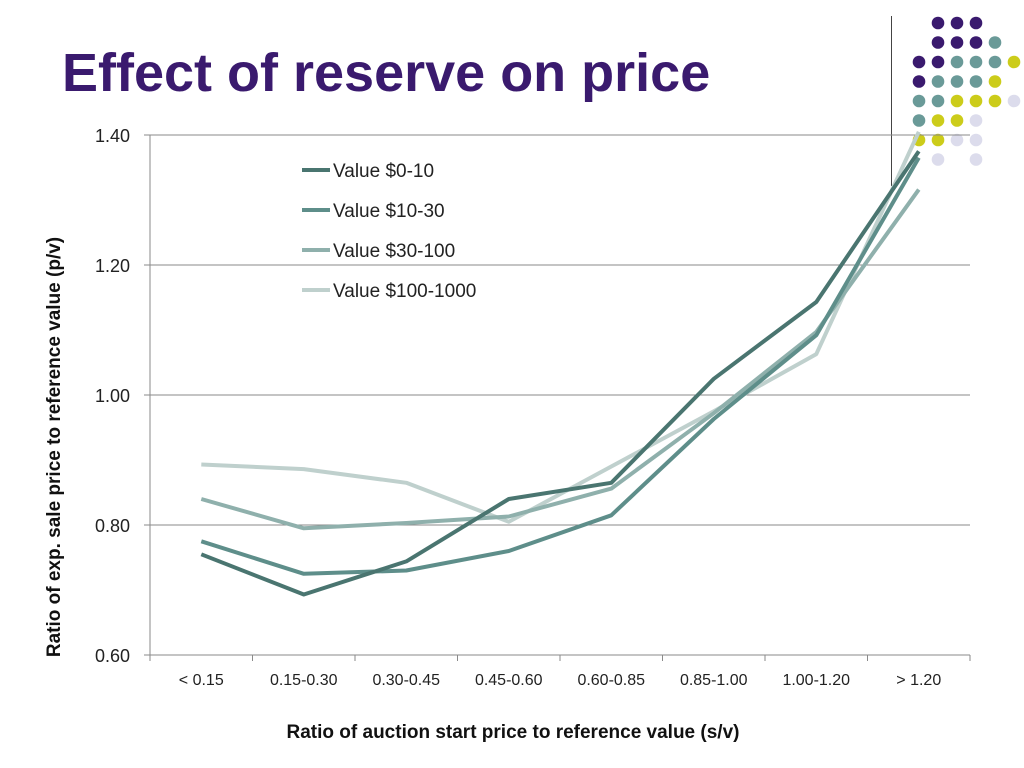  I want to click on y-tick-label: 1.20, so click(112, 266).